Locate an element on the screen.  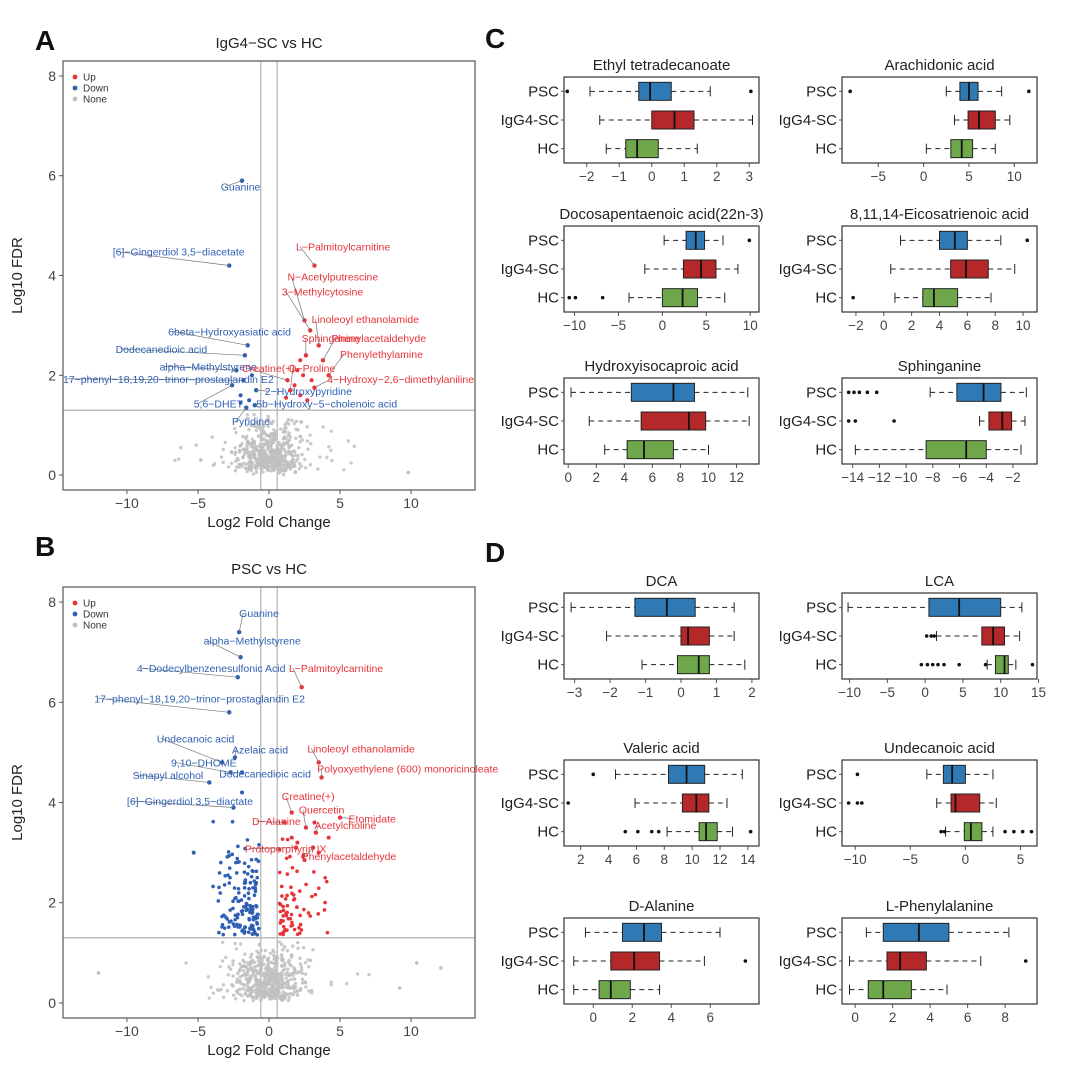
x-tick-label: −1 is located at coordinates (645, 692).